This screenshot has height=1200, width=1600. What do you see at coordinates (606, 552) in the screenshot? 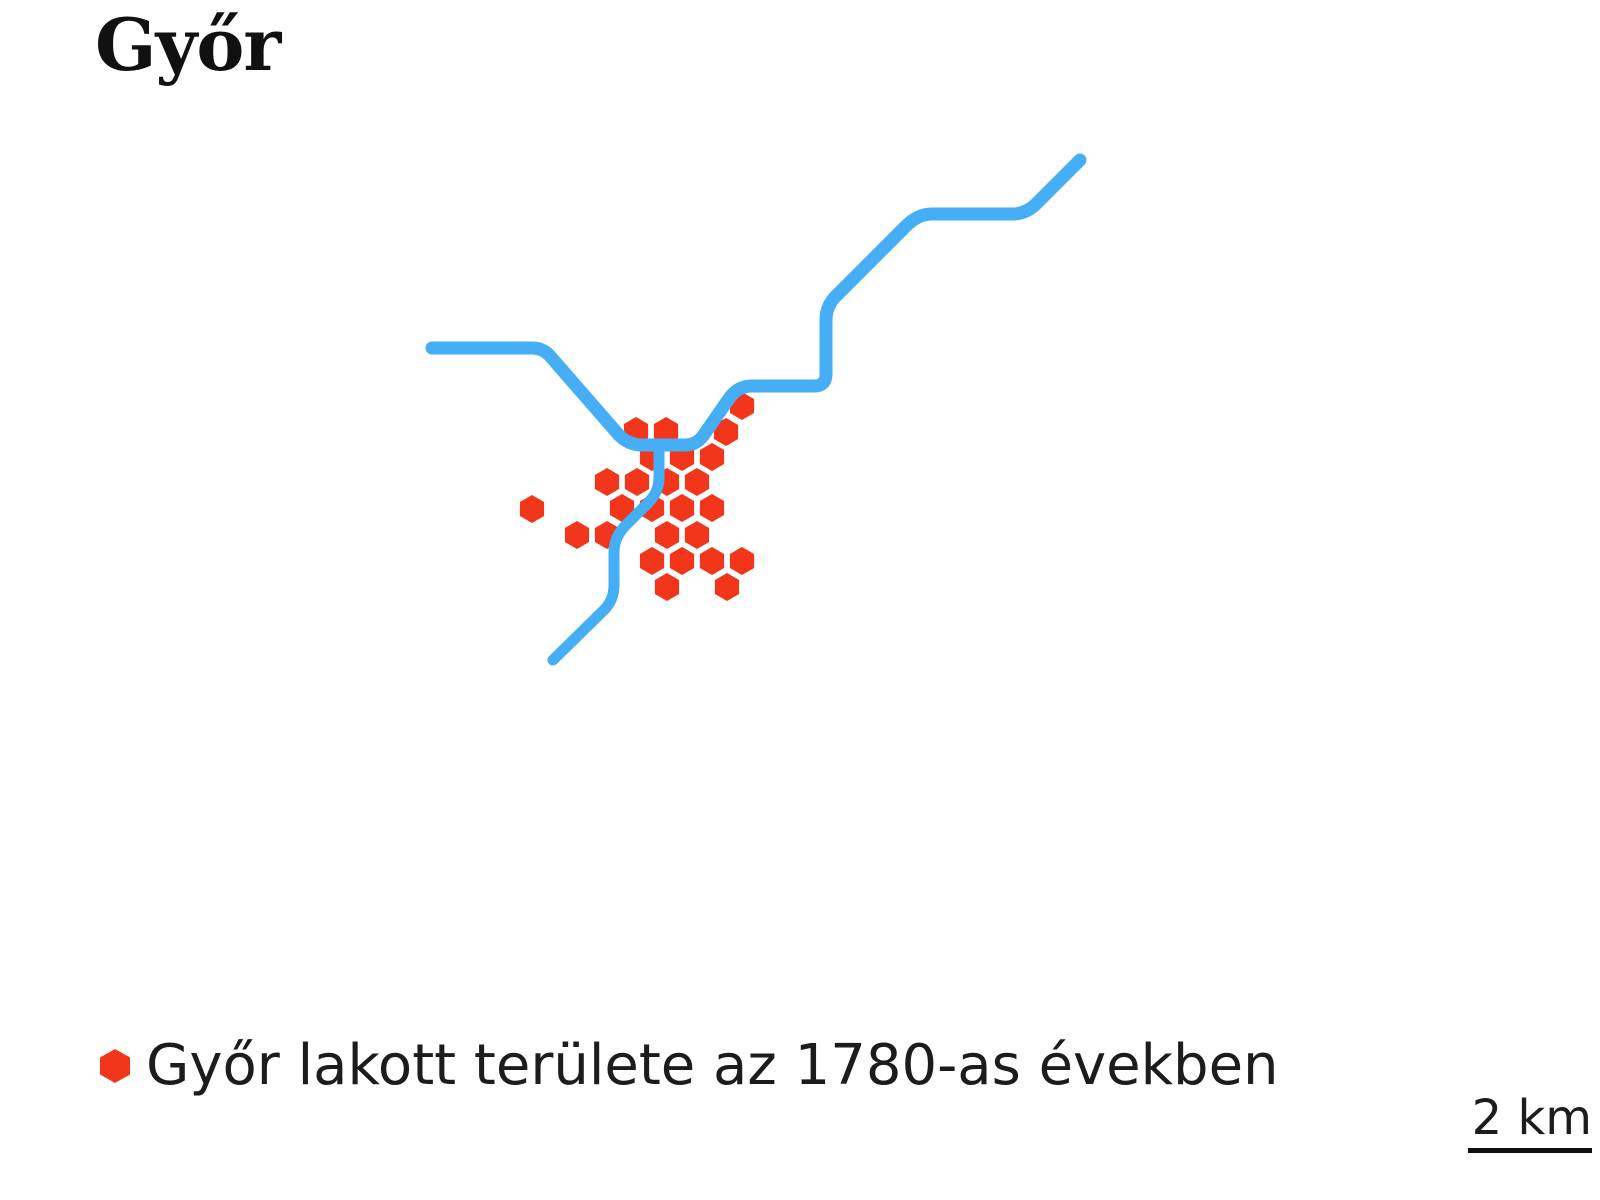
I see `river-branch` at bounding box center [606, 552].